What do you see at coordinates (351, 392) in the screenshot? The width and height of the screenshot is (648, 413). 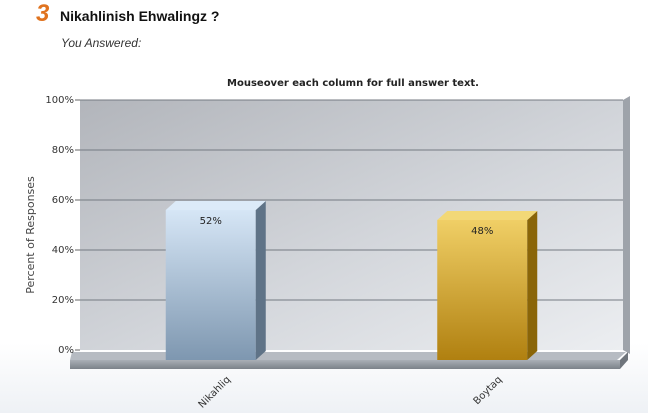 I see `x-axis-labels: Nikahliq Boytaq` at bounding box center [351, 392].